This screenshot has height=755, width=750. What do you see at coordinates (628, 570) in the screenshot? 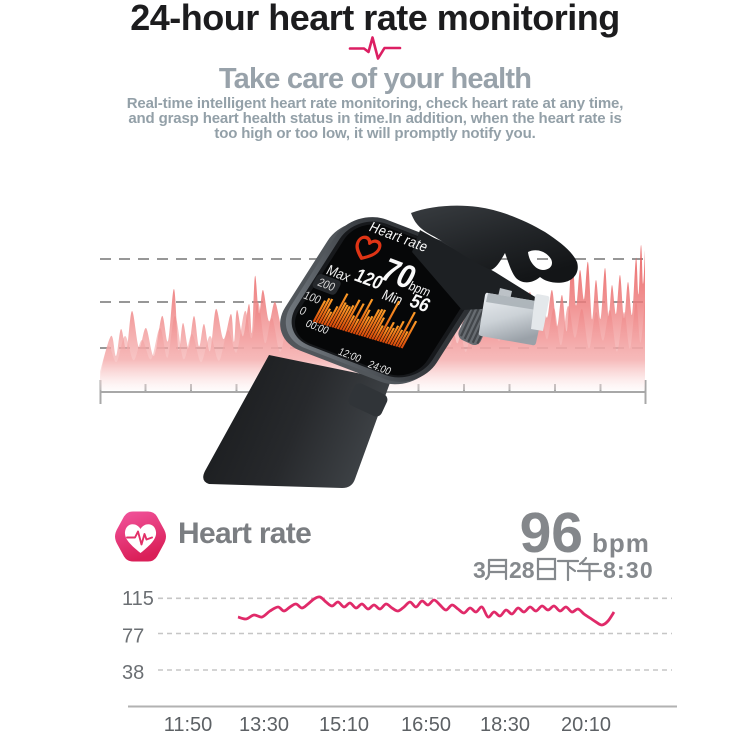
I see `svg-text: 8:30` at bounding box center [628, 570].